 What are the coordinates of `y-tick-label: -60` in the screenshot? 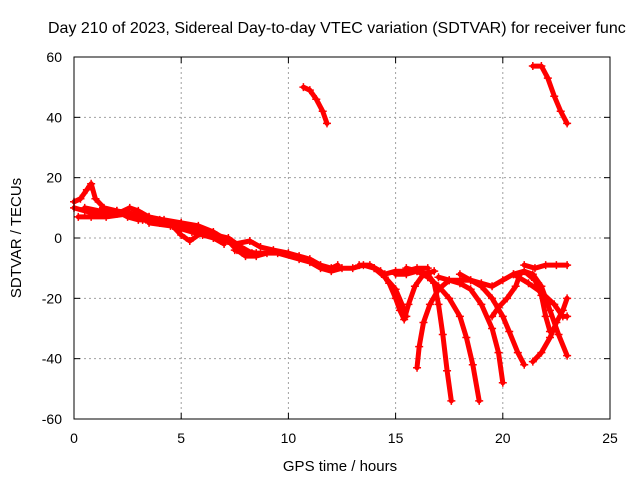 It's located at (52, 419).